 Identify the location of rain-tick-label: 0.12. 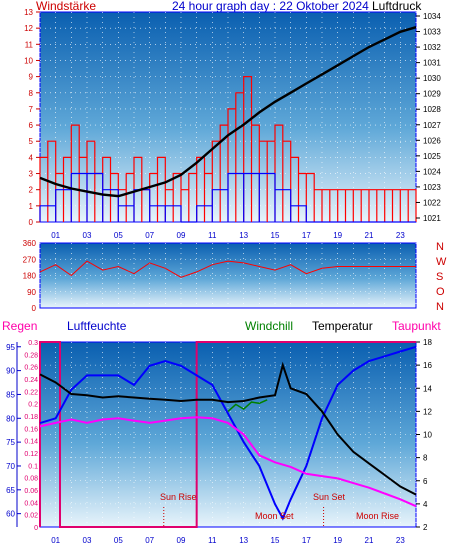
(31, 454).